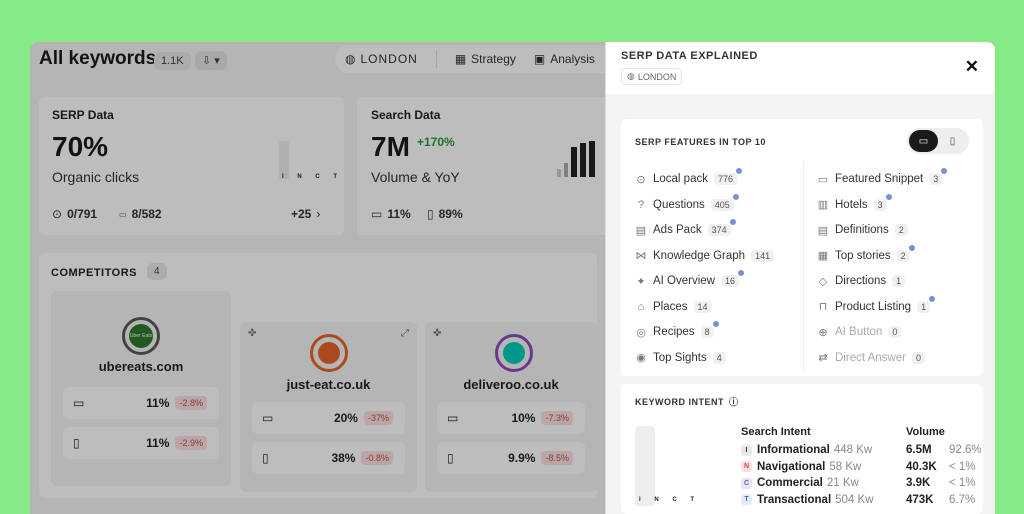 Image resolution: width=1024 pixels, height=514 pixels. I want to click on intent-badge: N, so click(746, 466).